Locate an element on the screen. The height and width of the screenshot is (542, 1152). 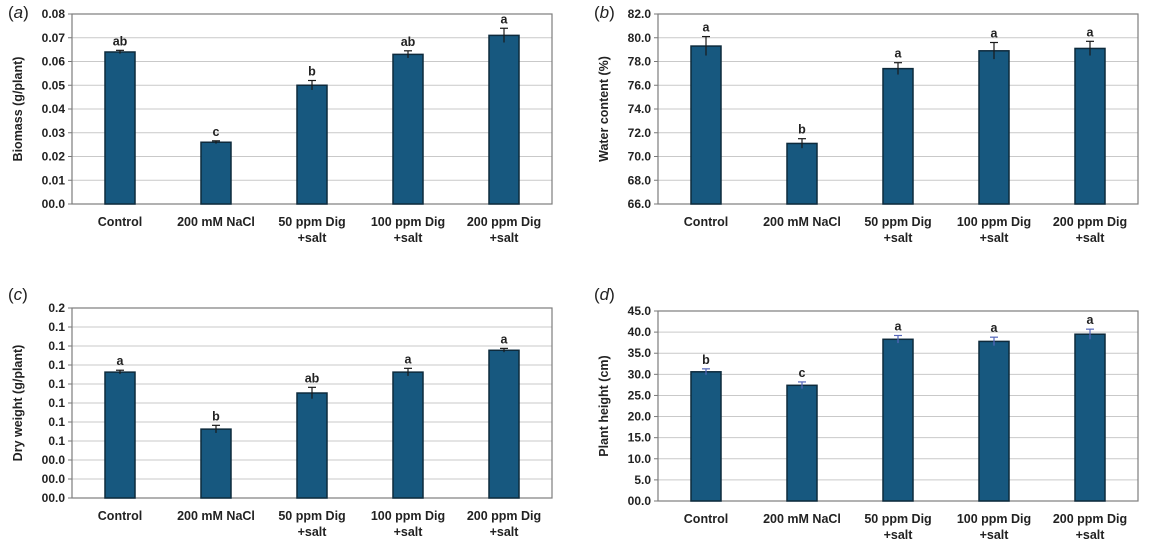
y-tick-label: 30.0 is located at coordinates (640, 374).